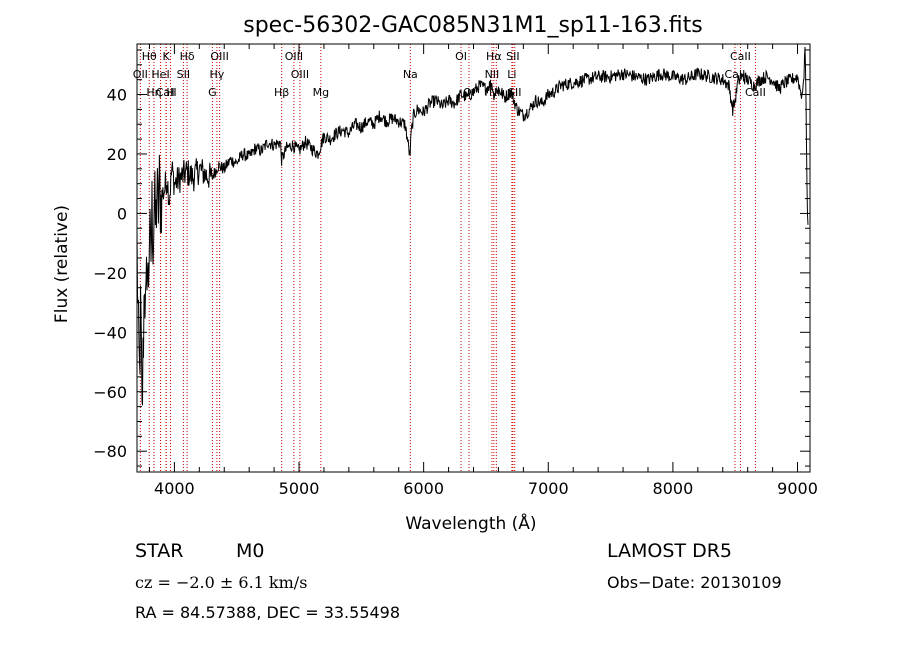 The width and height of the screenshot is (900, 649). I want to click on line-label: Li, so click(511, 74).